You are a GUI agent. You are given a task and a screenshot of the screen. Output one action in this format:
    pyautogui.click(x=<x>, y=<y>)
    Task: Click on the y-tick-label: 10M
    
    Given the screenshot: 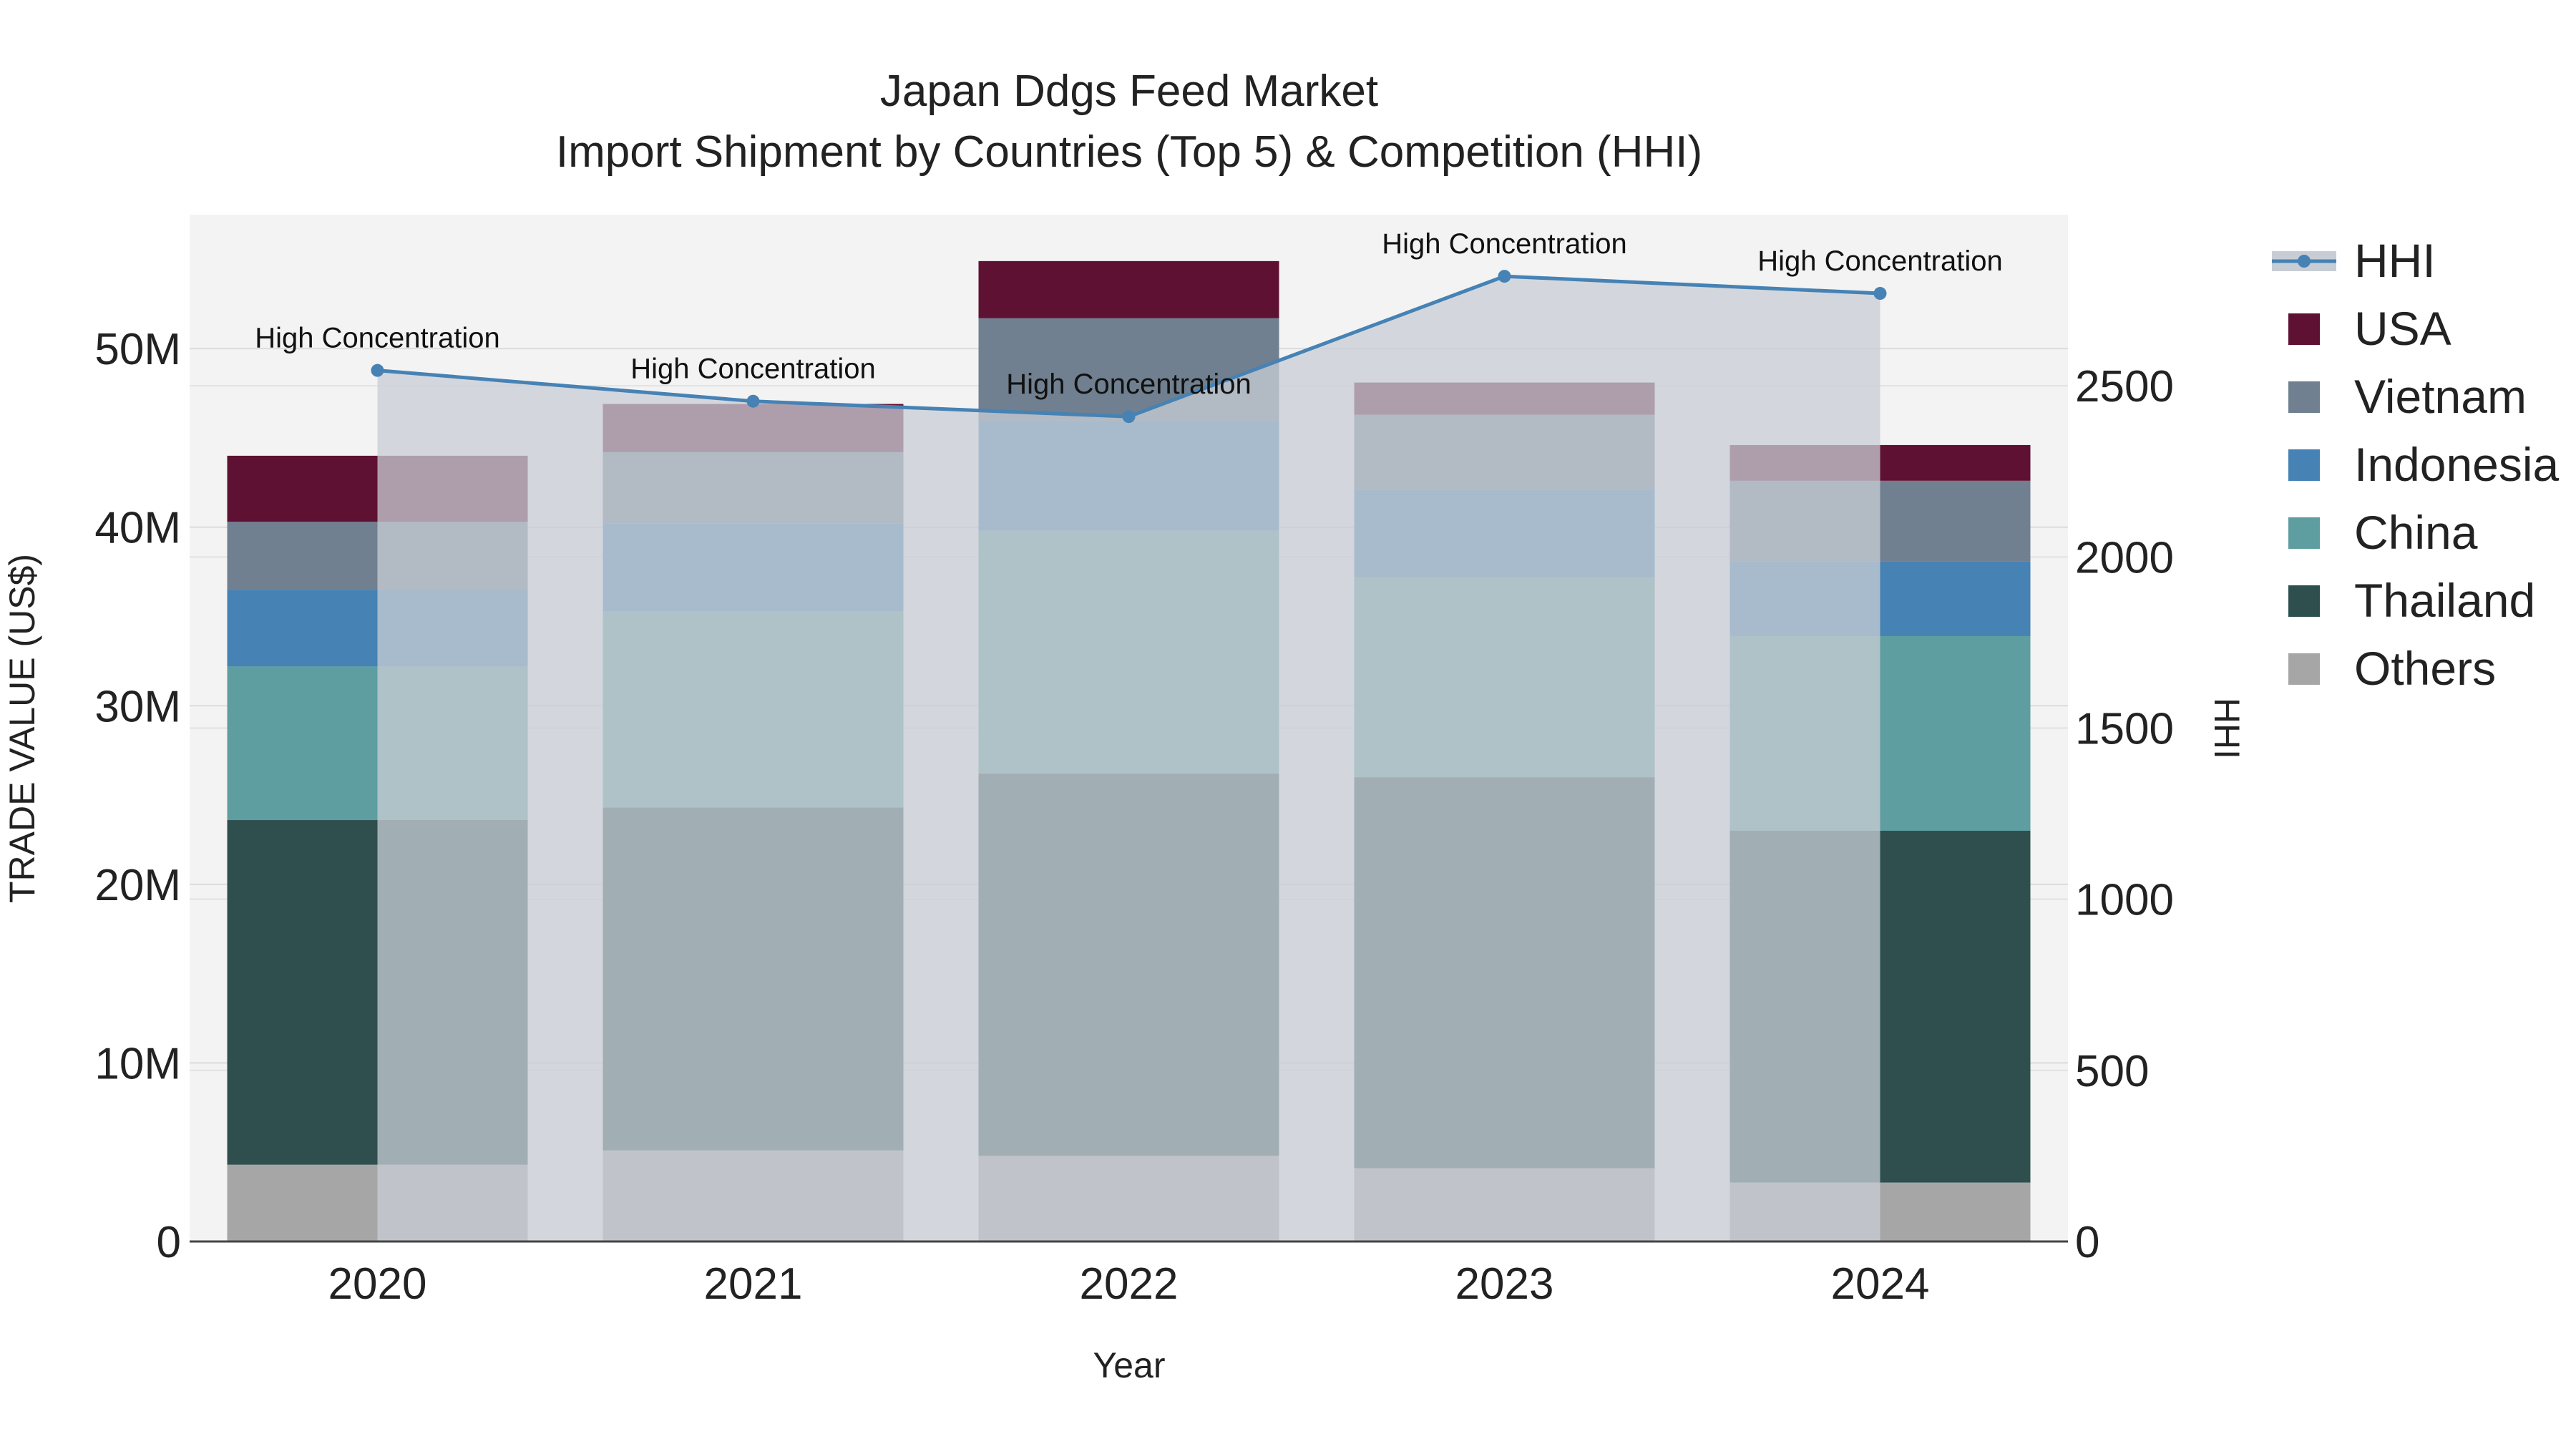 What is the action you would take?
    pyautogui.click(x=137, y=1063)
    